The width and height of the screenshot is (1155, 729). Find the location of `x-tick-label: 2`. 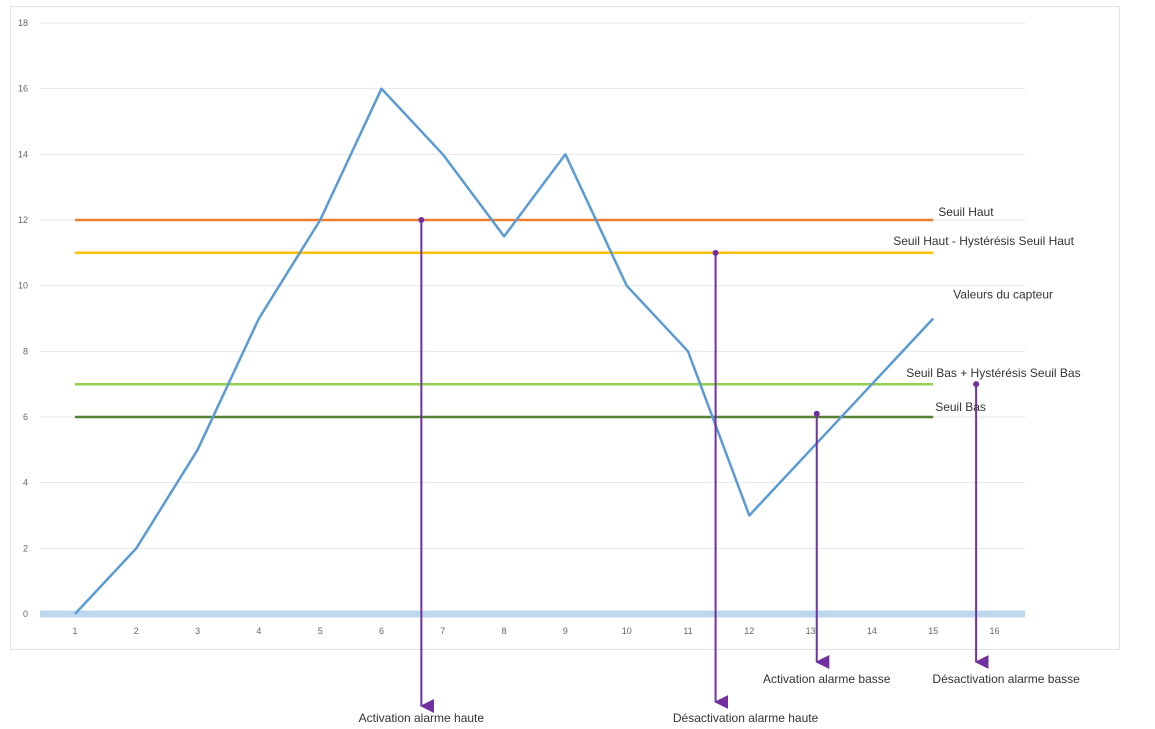

x-tick-label: 2 is located at coordinates (136, 631).